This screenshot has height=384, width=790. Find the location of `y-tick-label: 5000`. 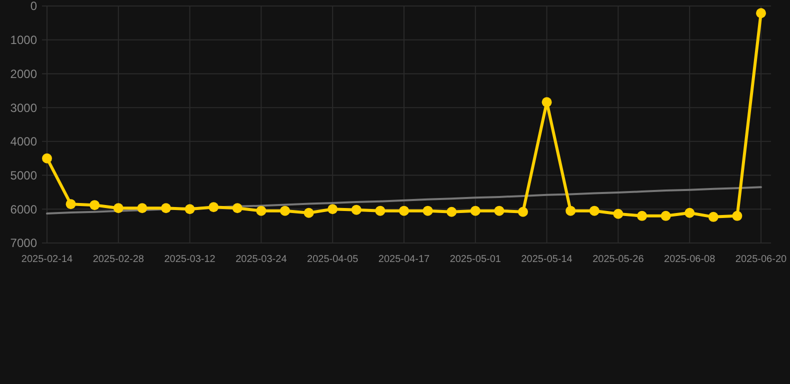

y-tick-label: 5000 is located at coordinates (24, 175).